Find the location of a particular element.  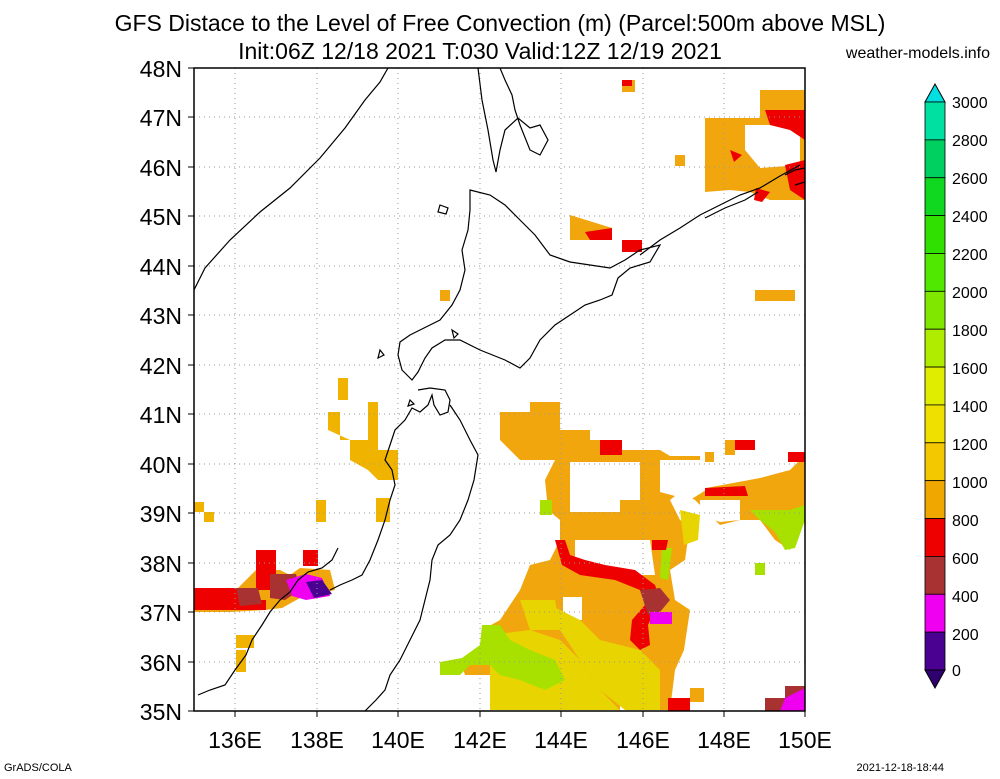

lat-label: 35N is located at coordinates (161, 712).